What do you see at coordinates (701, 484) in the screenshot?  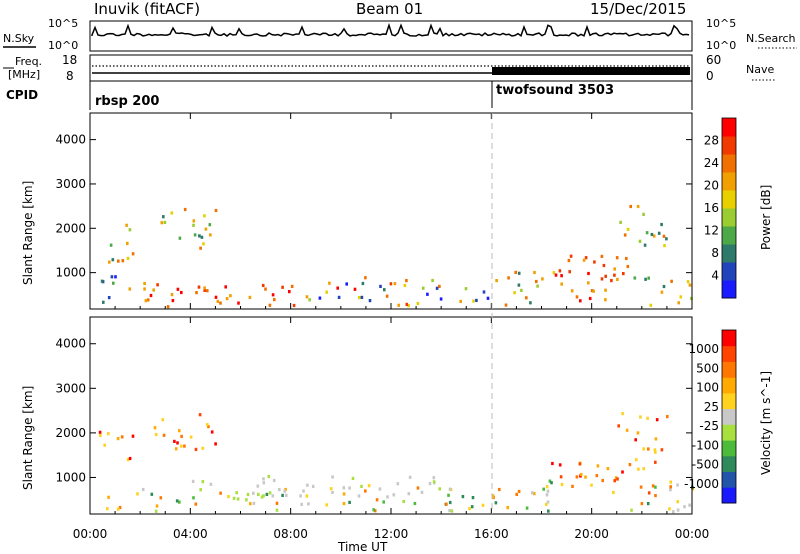 I see `colorbar-tick-label: -1000` at bounding box center [701, 484].